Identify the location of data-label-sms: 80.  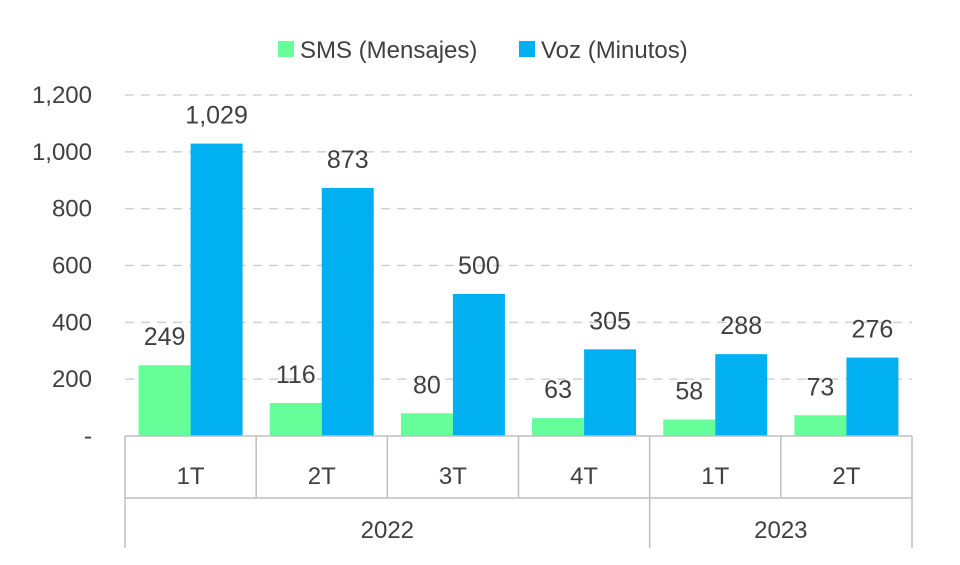
(427, 385).